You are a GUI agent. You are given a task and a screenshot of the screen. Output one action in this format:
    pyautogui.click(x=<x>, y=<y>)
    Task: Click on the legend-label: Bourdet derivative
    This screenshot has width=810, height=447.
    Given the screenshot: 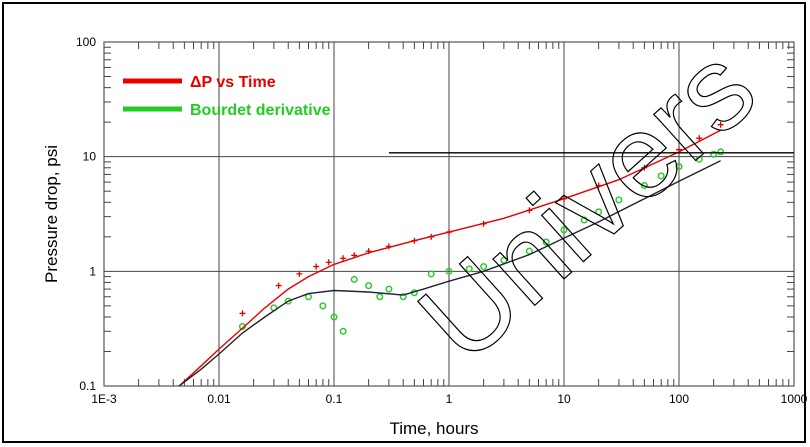 What is the action you would take?
    pyautogui.click(x=260, y=110)
    